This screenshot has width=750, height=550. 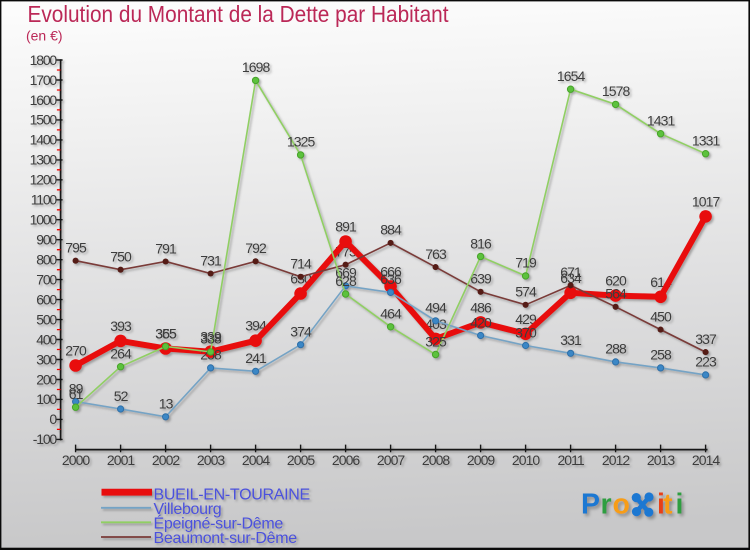 What do you see at coordinates (46, 260) in the screenshot?
I see `svg-text: 800` at bounding box center [46, 260].